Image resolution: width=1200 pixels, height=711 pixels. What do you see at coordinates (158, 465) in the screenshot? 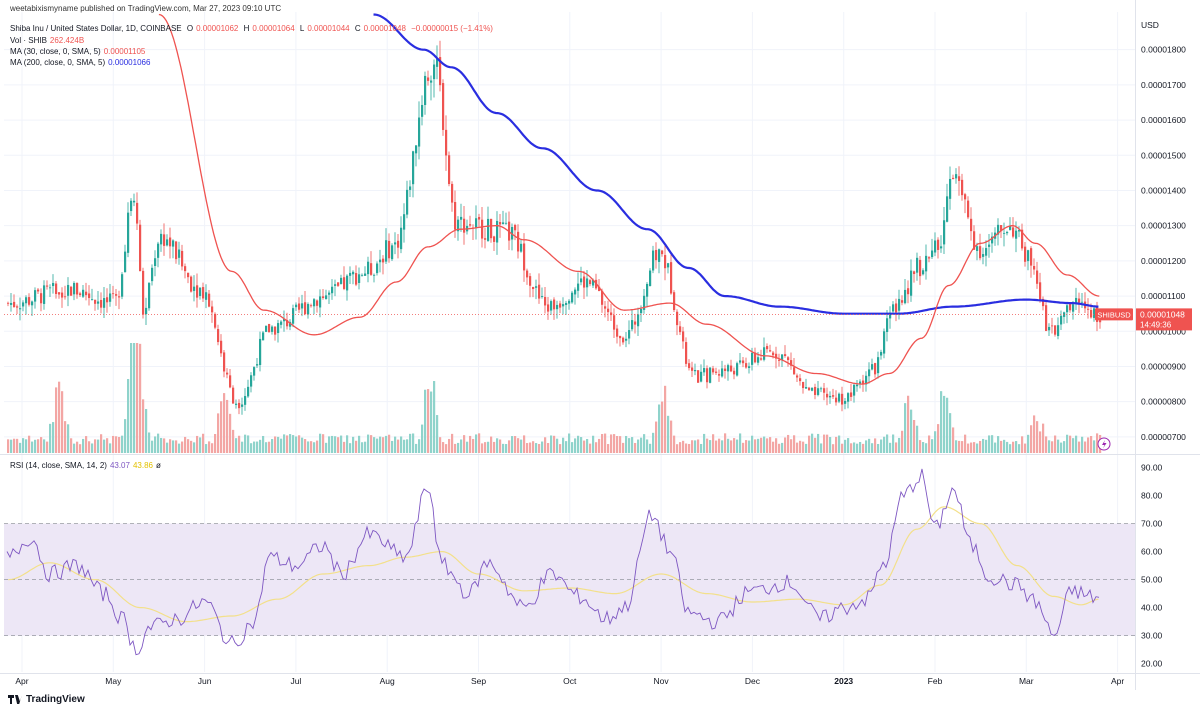
I see `hide-icon: ø` at bounding box center [158, 465].